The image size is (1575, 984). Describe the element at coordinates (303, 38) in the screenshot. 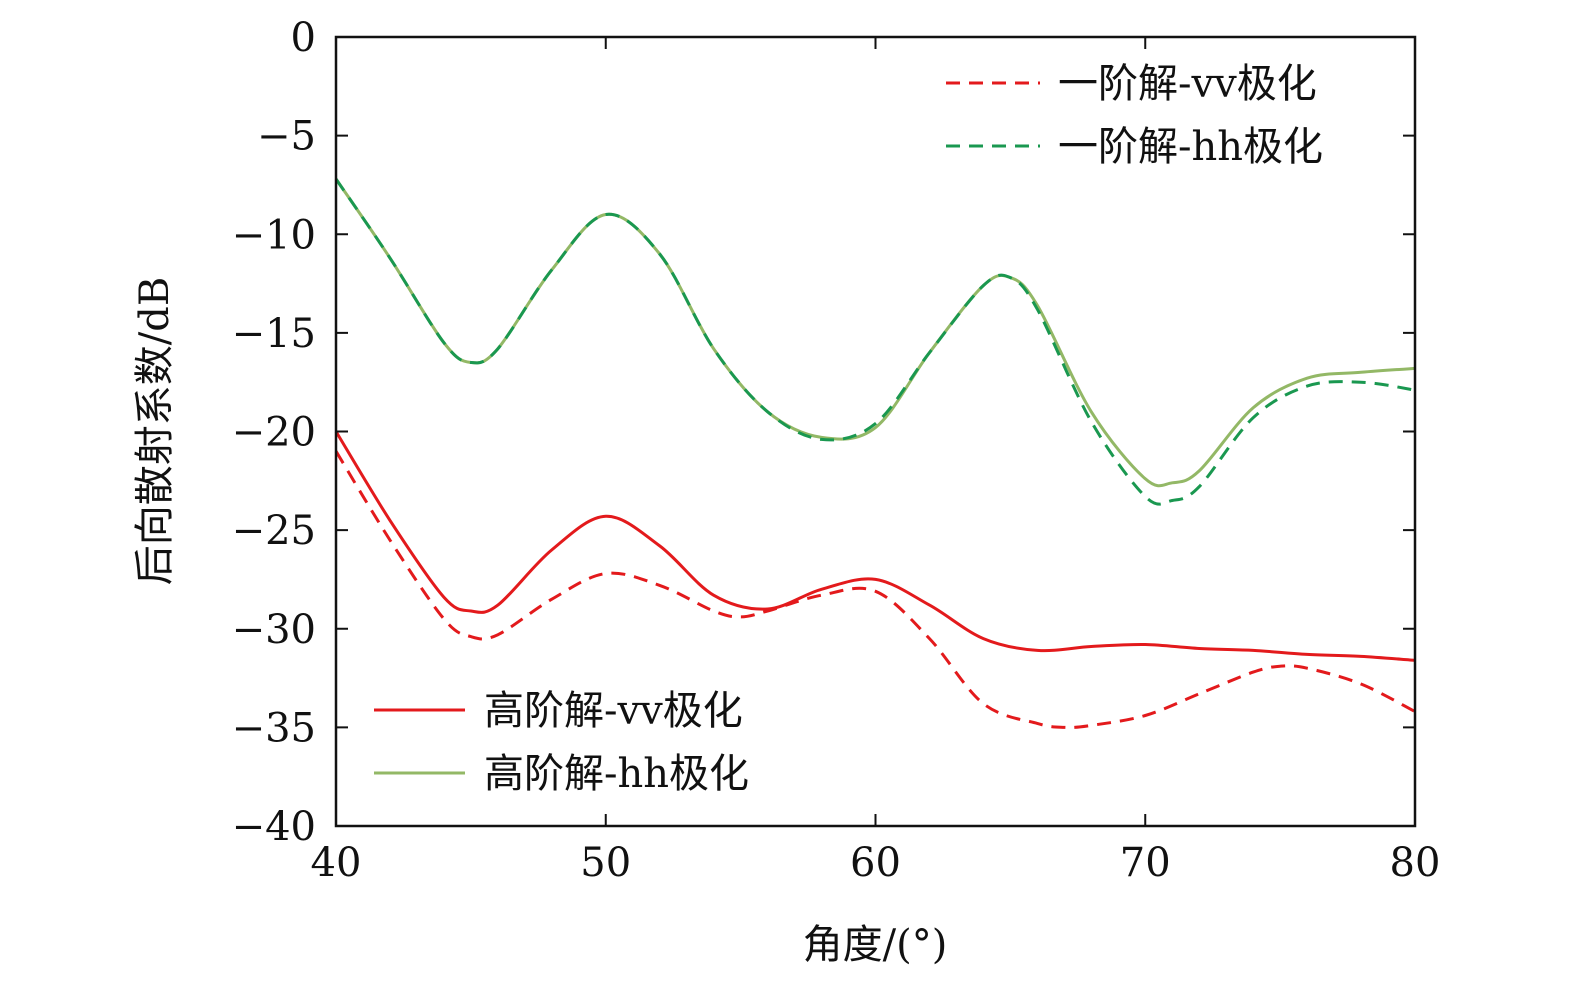

I see `y-tick-label: 0` at that location.